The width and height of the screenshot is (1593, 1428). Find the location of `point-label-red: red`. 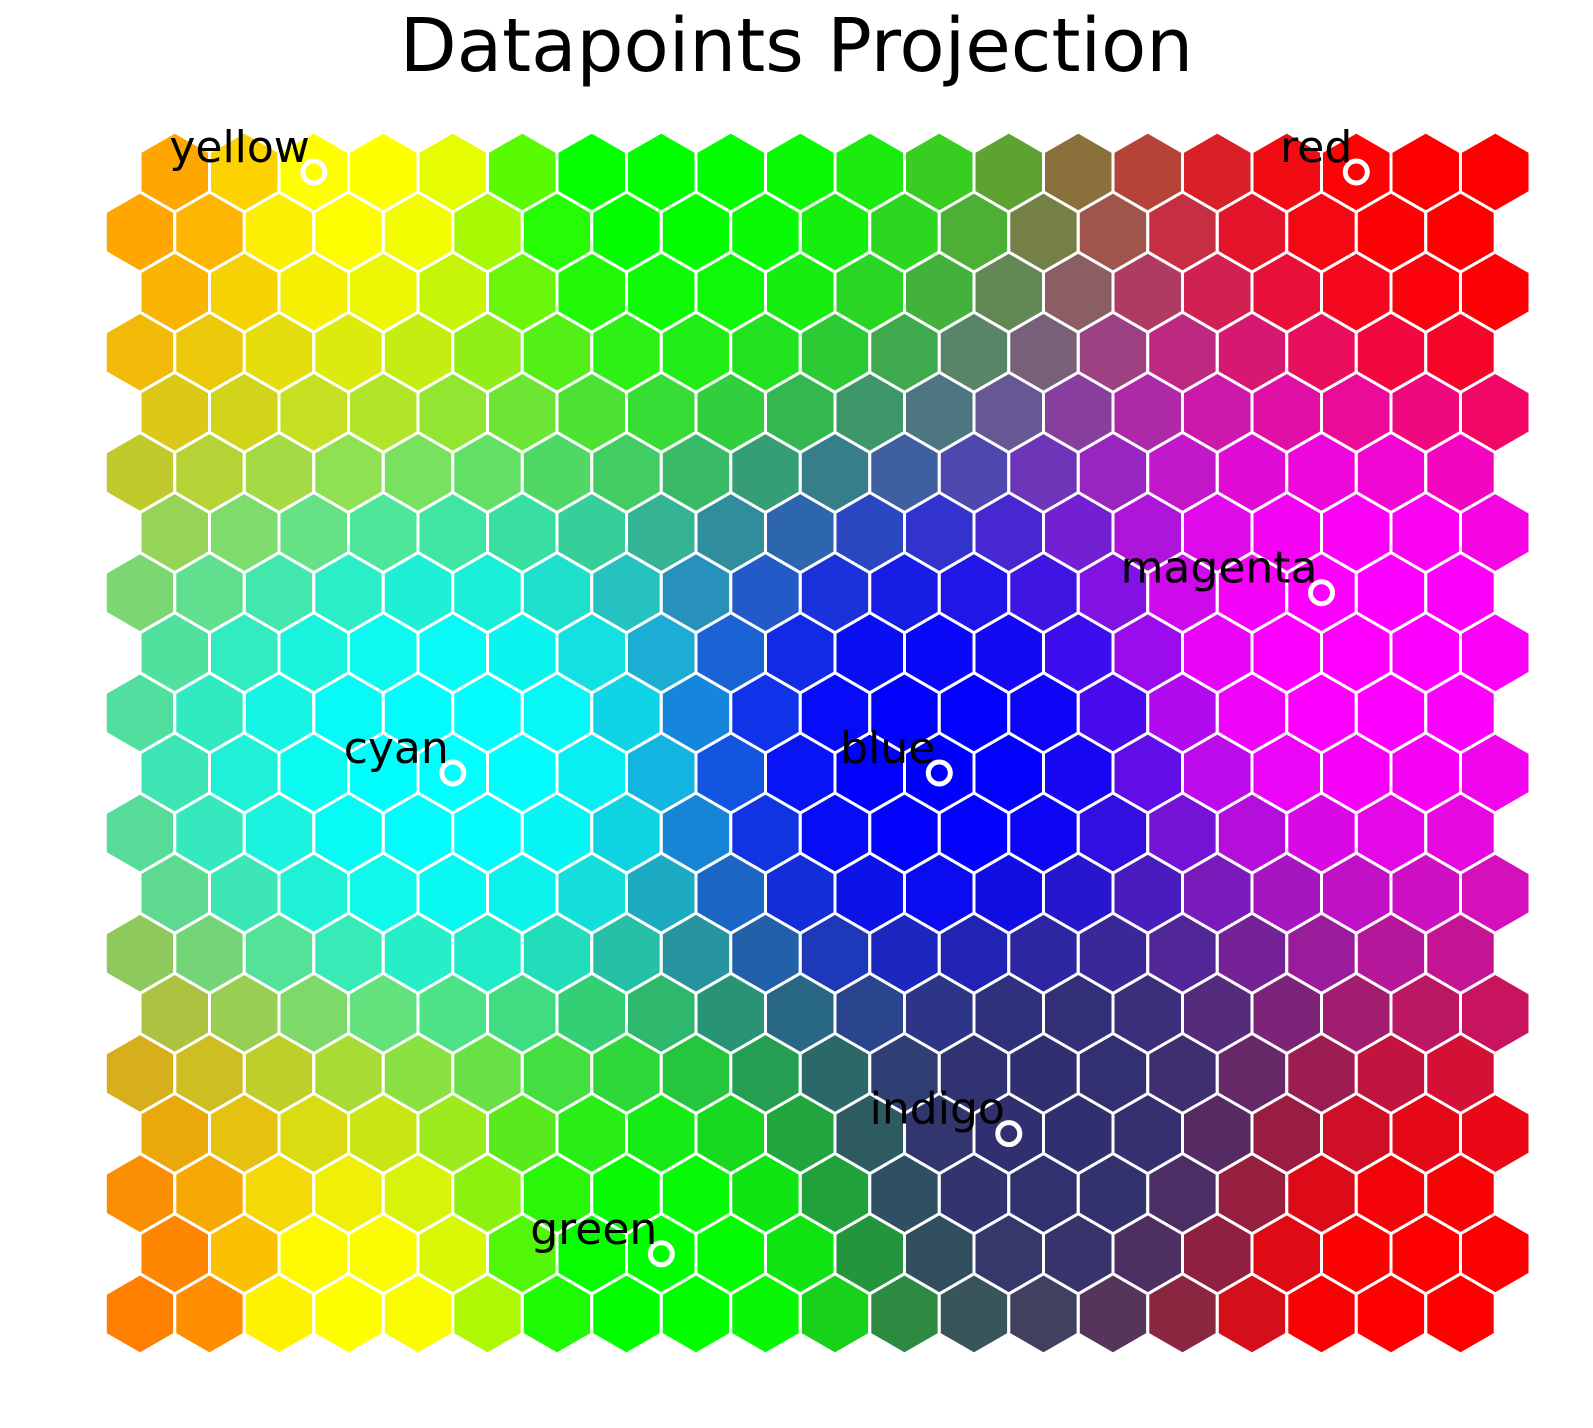

point-label-red: red is located at coordinates (1316, 147).